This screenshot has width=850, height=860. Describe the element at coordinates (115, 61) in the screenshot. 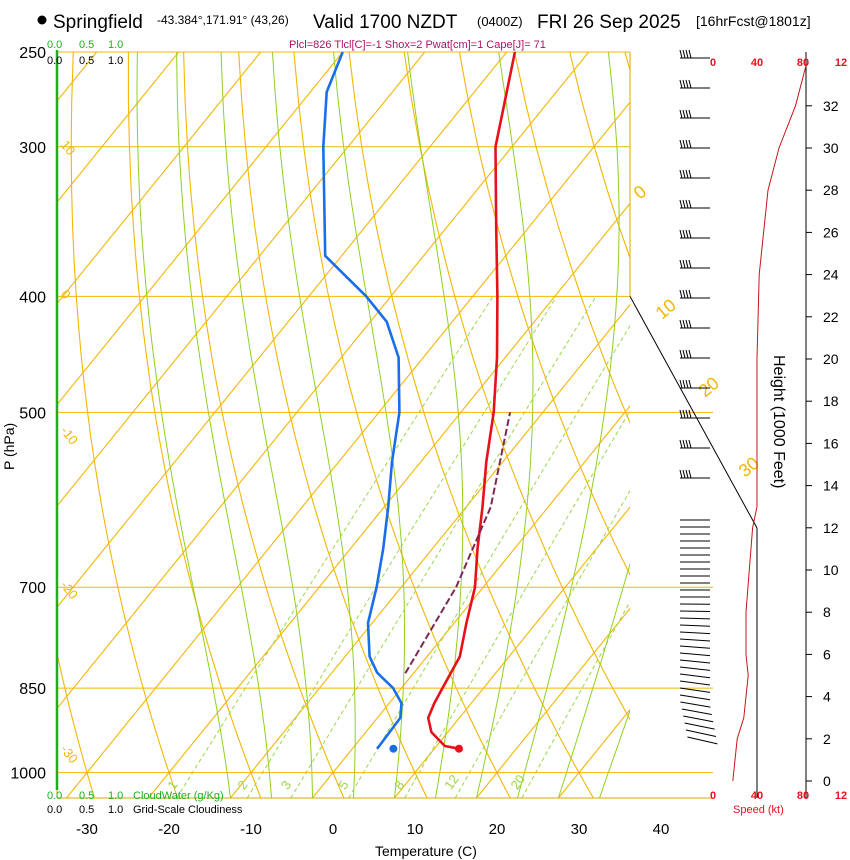

I see `cloudiness-top-tick: 1.0` at that location.